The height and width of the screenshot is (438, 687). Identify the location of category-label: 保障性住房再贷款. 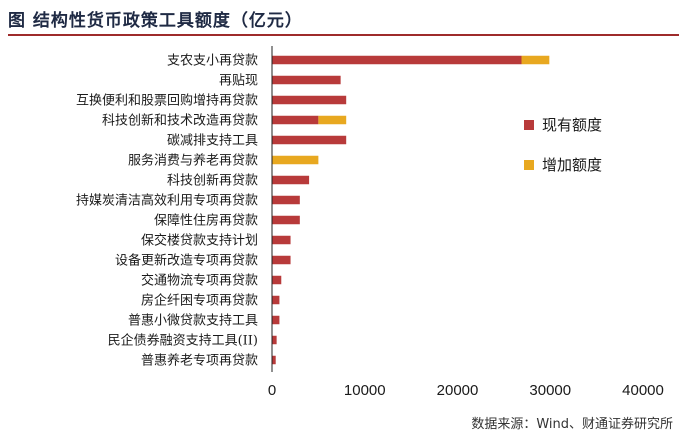
(206, 221).